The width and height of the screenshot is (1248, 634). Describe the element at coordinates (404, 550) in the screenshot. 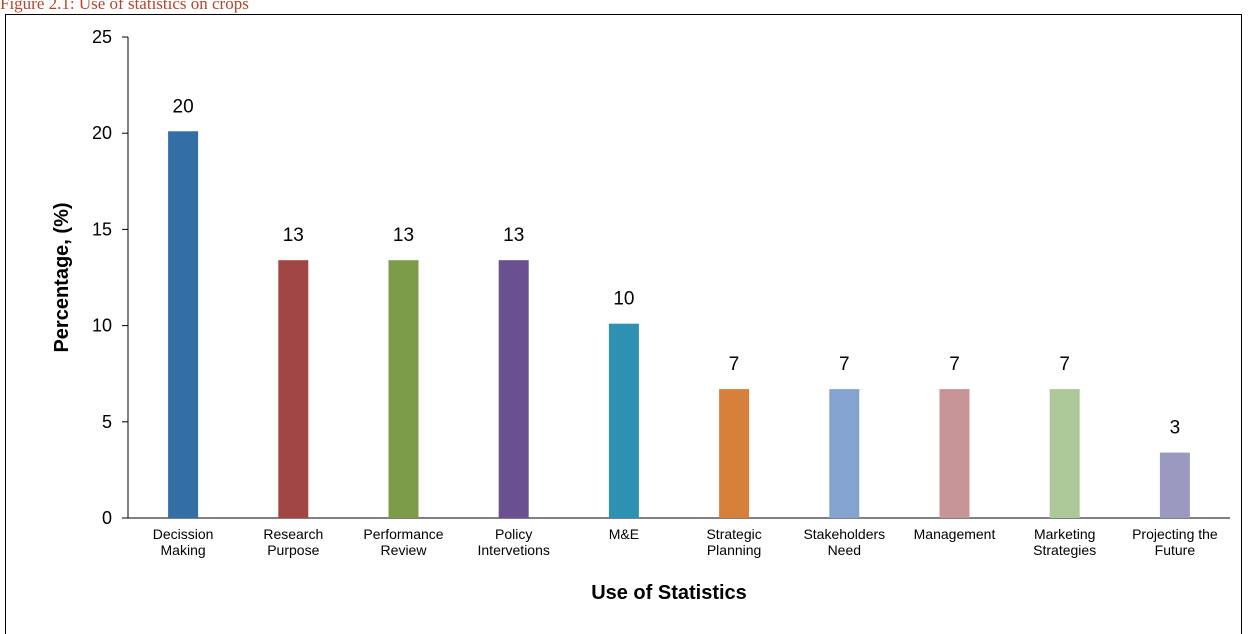

I see `category-label-line: Review` at that location.